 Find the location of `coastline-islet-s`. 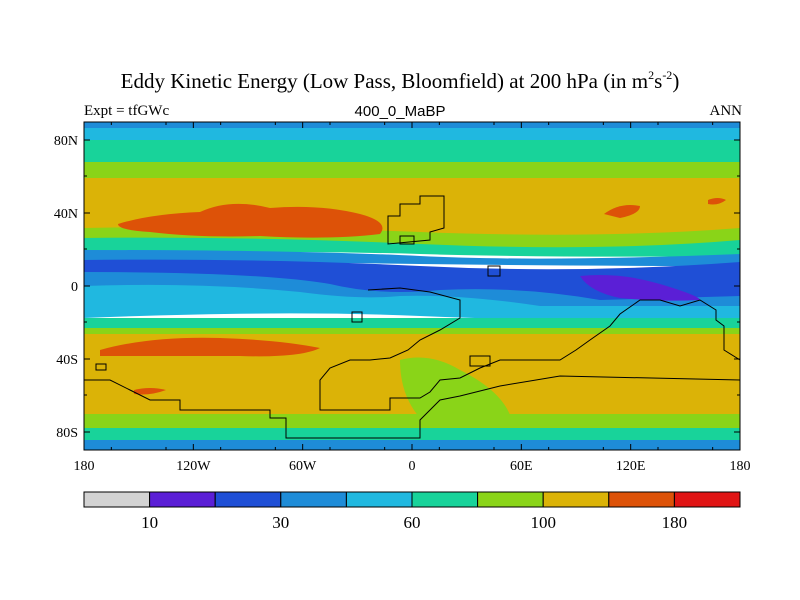

coastline-islet-s is located at coordinates (101, 367).